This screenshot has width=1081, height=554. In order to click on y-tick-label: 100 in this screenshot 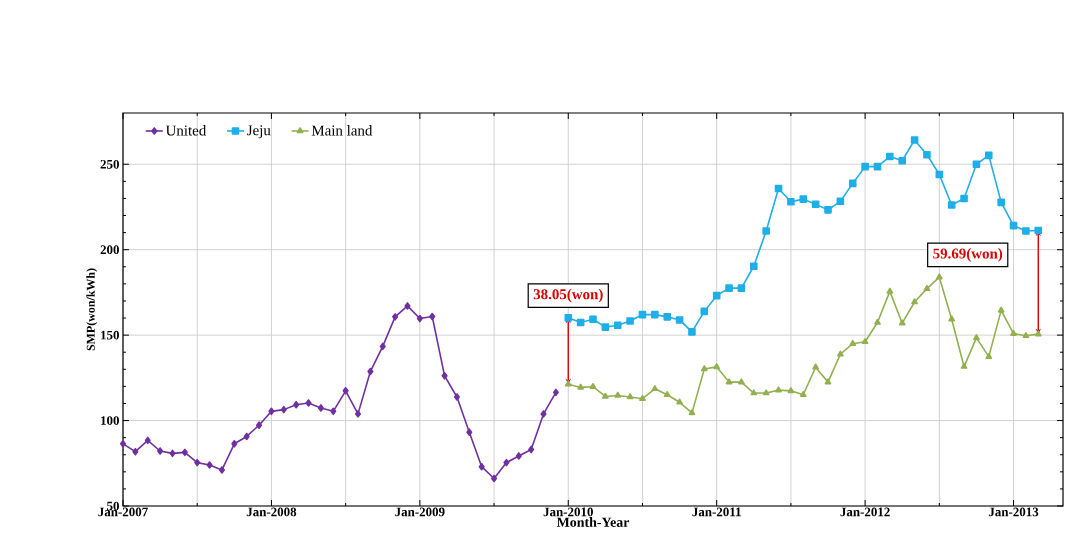, I will do `click(110, 420)`.